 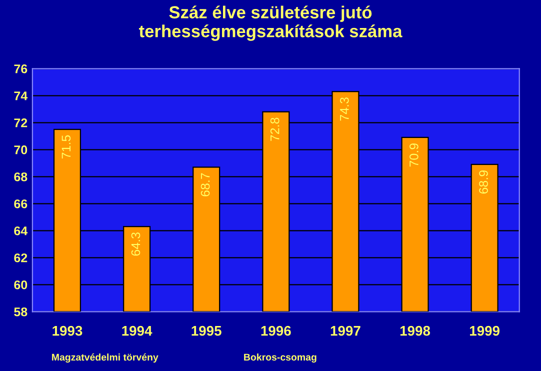 What do you see at coordinates (21, 285) in the screenshot?
I see `y-tick-label: 60` at bounding box center [21, 285].